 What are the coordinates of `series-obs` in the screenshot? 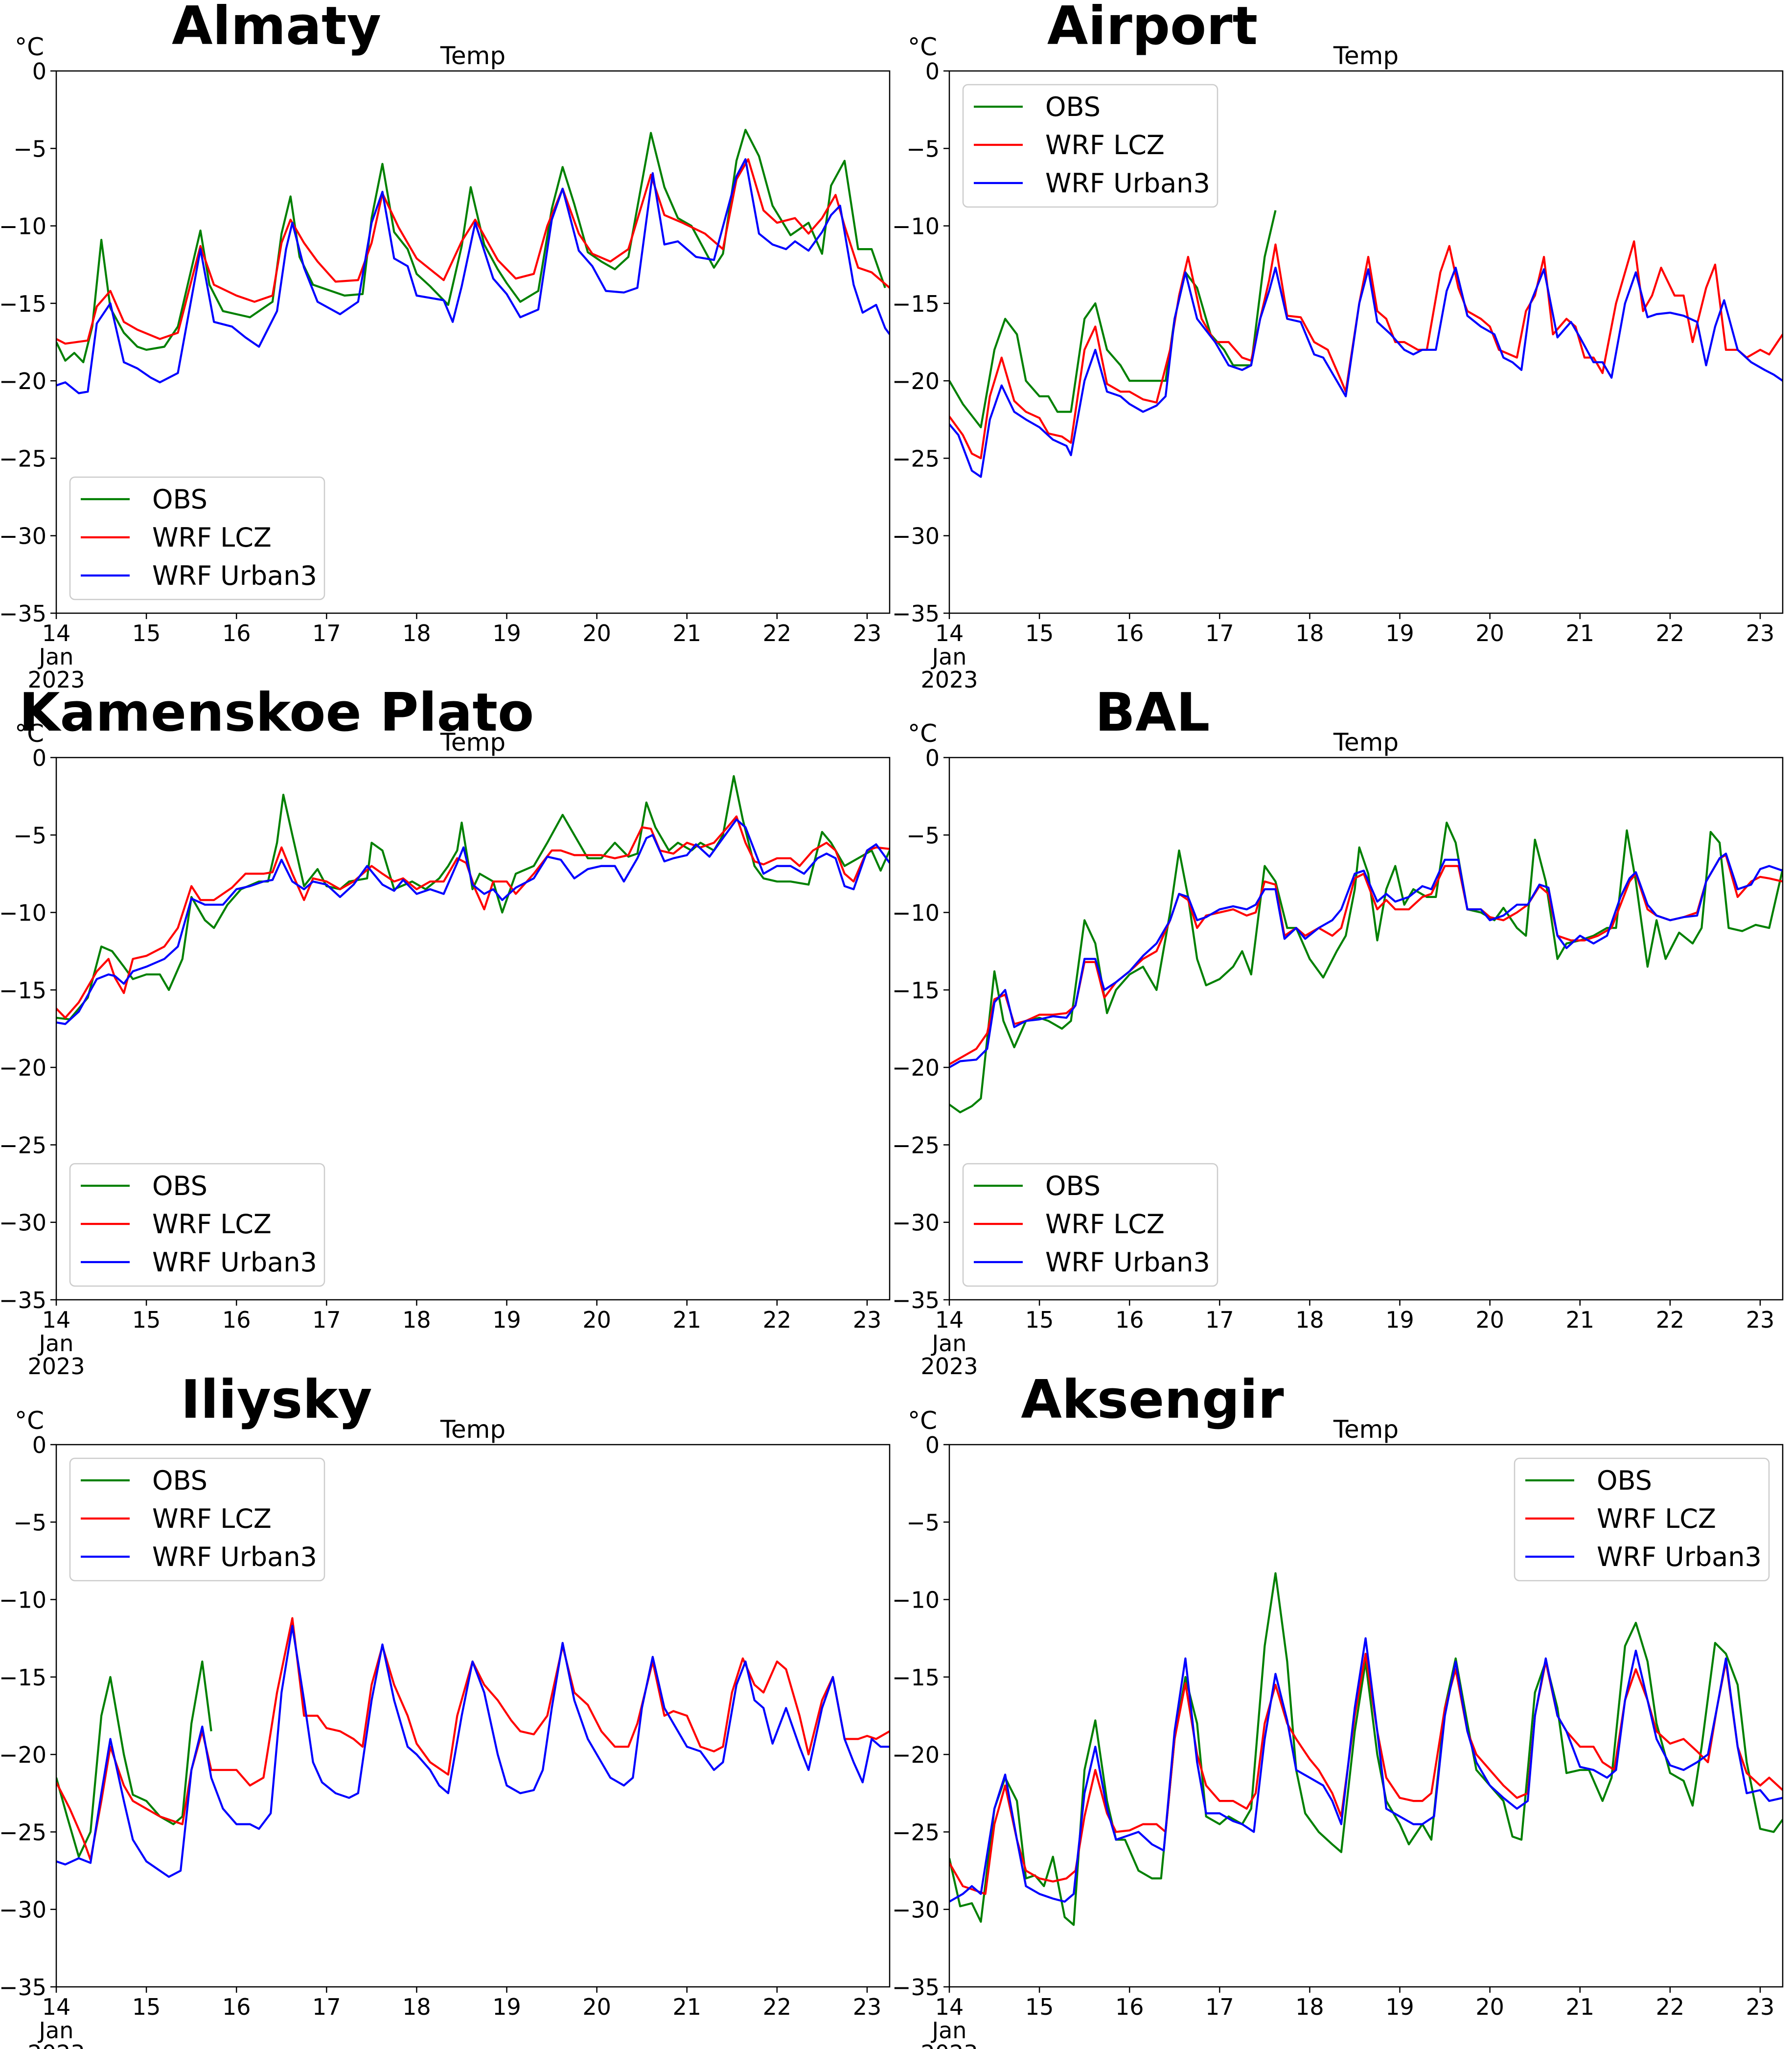 It's located at (134, 1759).